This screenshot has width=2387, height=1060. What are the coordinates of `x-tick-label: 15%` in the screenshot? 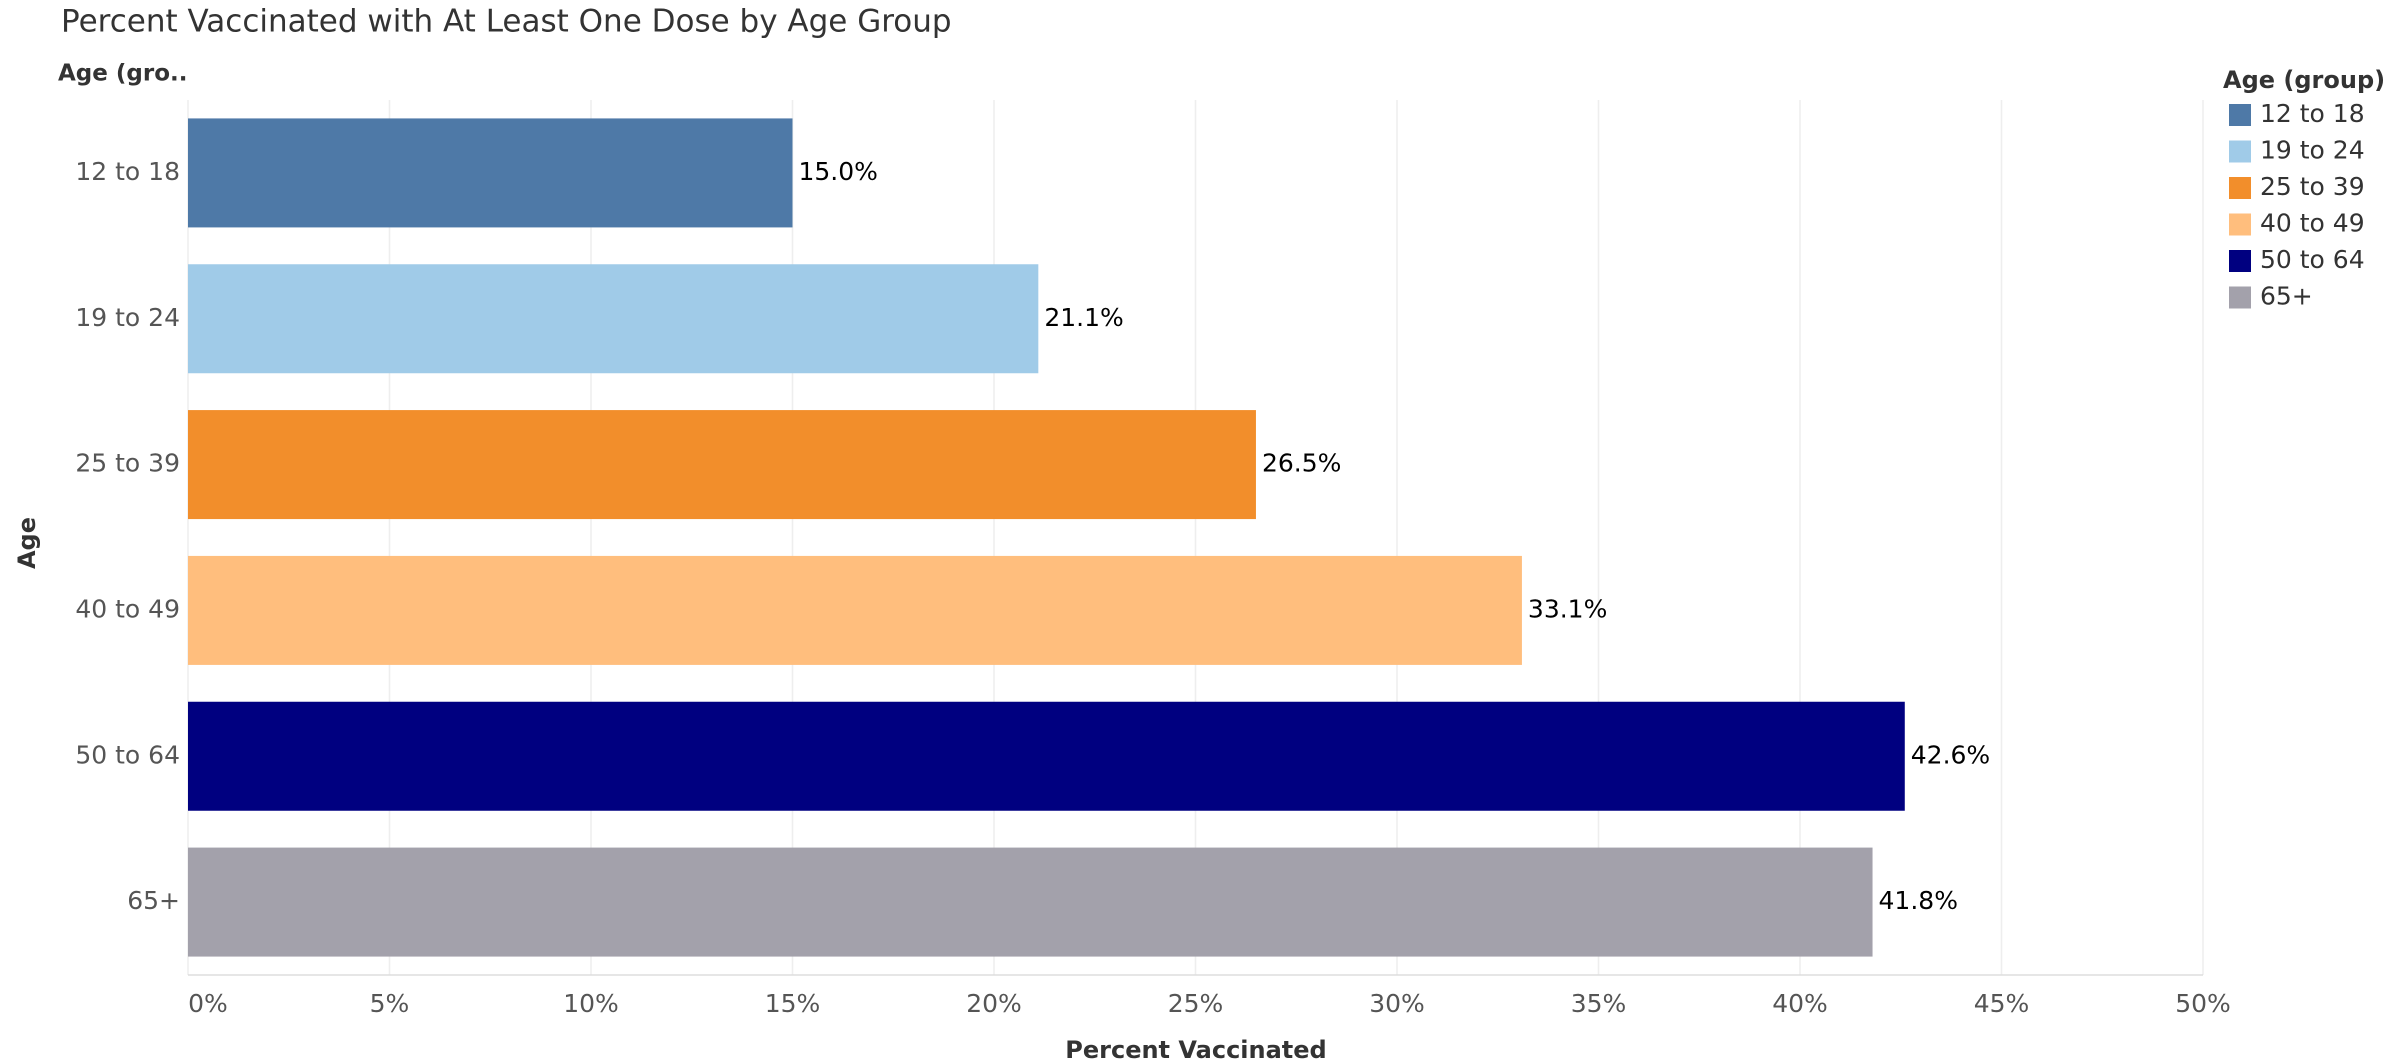 It's located at (793, 1003).